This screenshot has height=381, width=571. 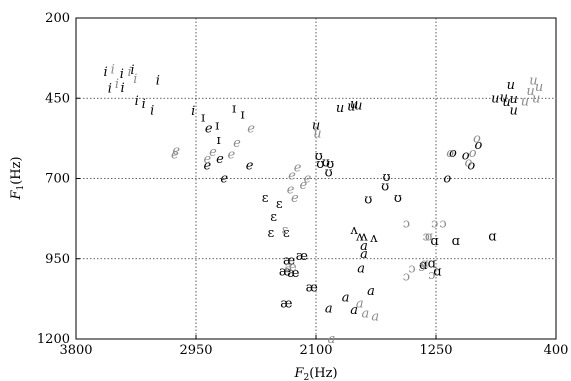 I want to click on y-tick-label: 950, so click(x=57, y=259).